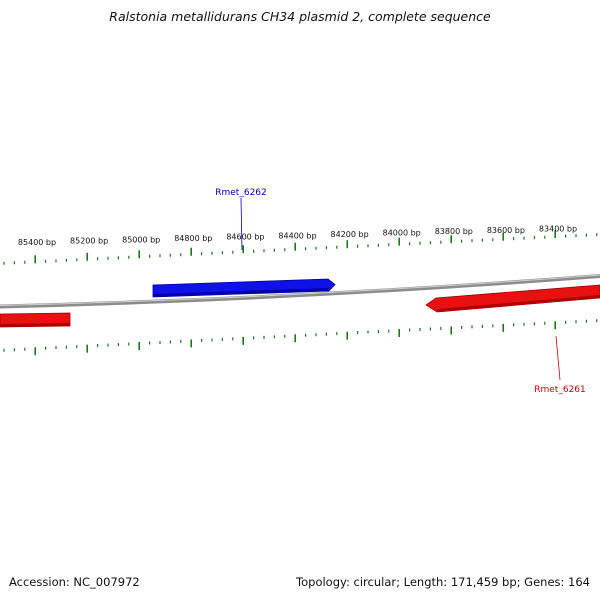  What do you see at coordinates (39, 582) in the screenshot?
I see `accession-label: Accession:` at bounding box center [39, 582].